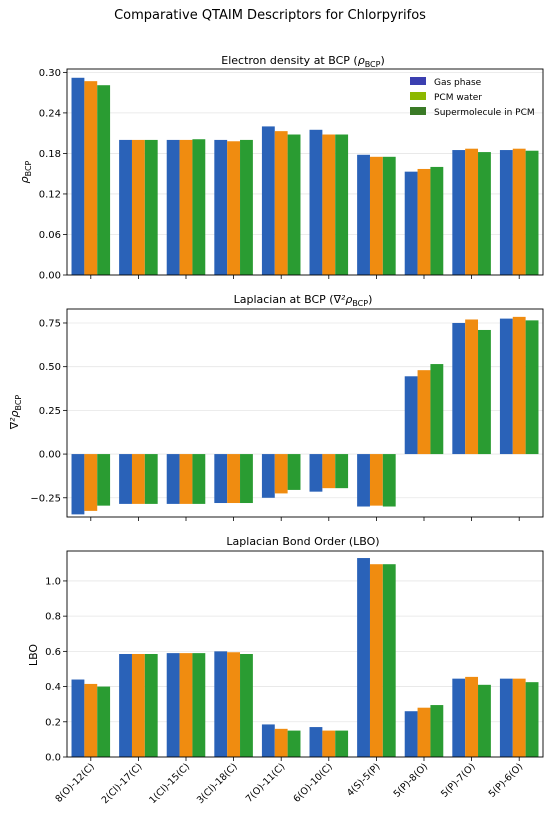  I want to click on density-ytick-label: 0.24, so click(50, 113).